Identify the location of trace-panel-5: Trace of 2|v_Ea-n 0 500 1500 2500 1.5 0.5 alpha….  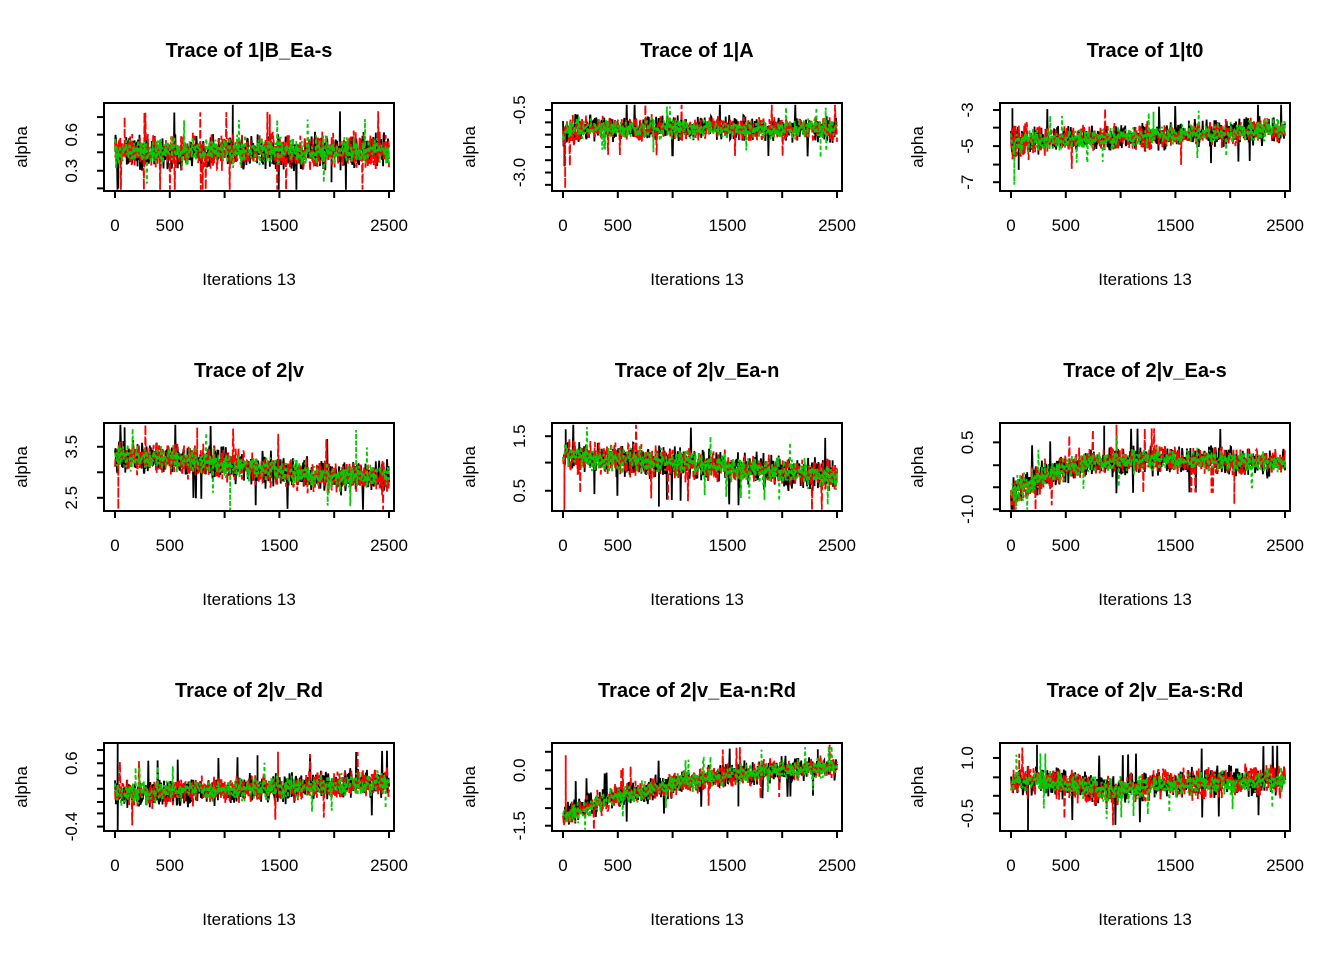
(658, 484).